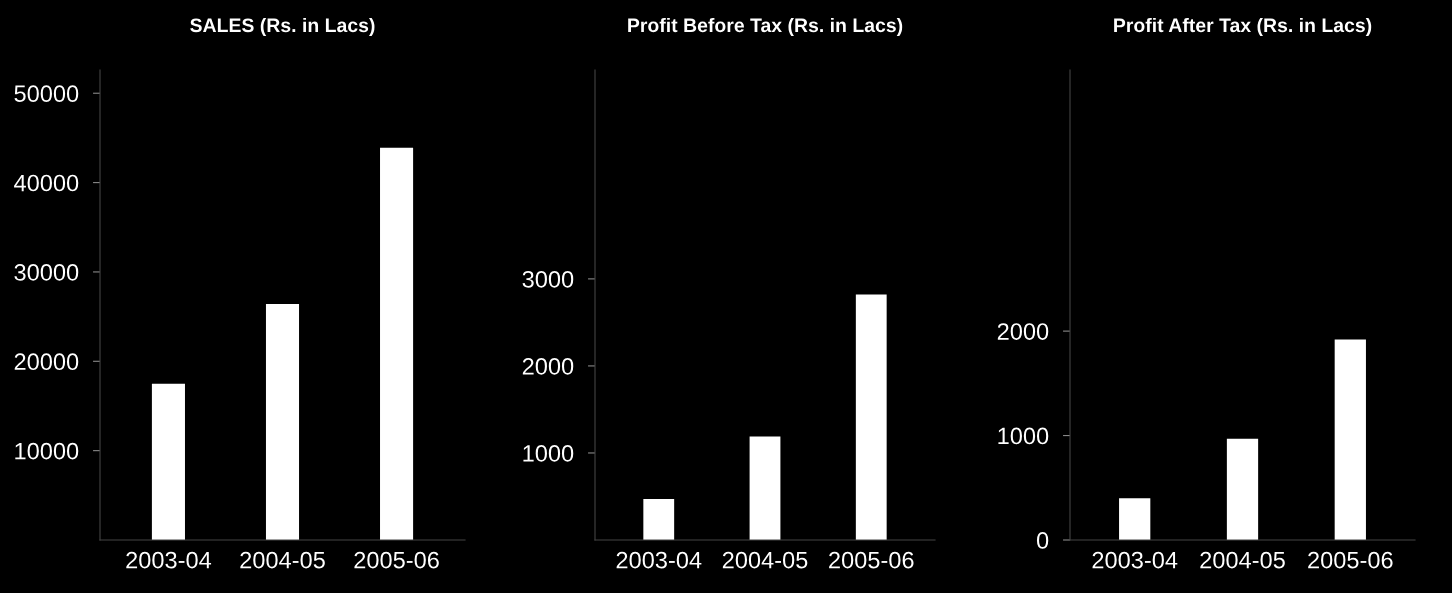 This screenshot has height=593, width=1452. I want to click on y-tick-label: 30000, so click(46, 272).